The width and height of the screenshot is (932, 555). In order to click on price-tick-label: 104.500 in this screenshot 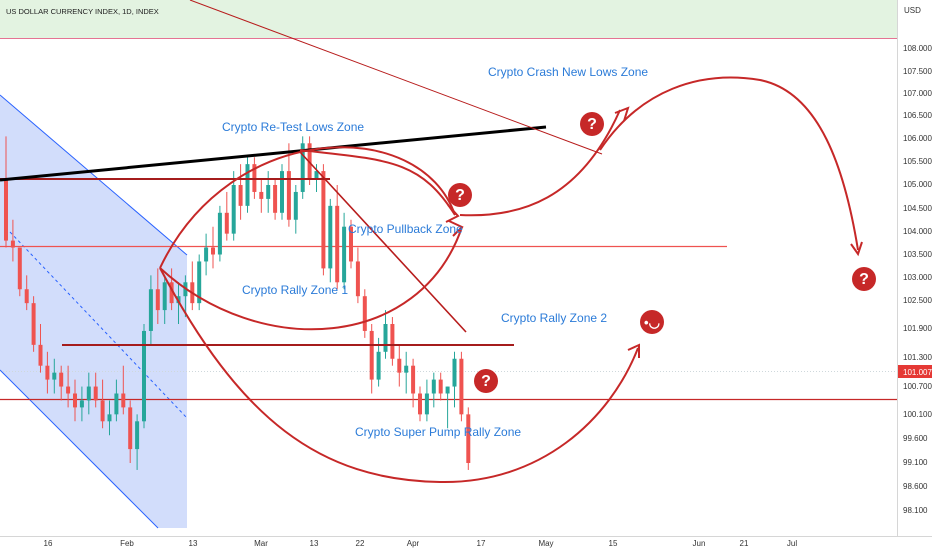, I will do `click(917, 208)`.